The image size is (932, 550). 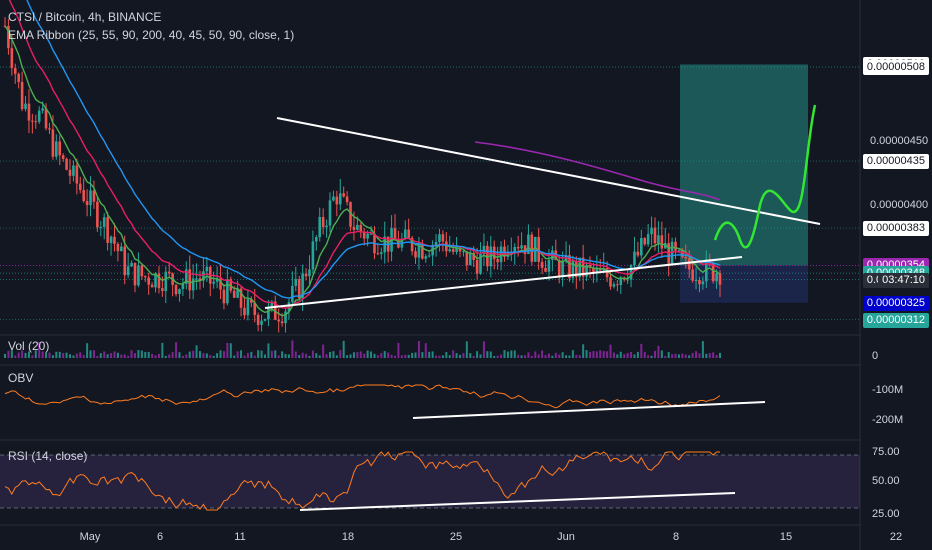 I want to click on price-tick-label: 0.00000450, so click(x=899, y=140).